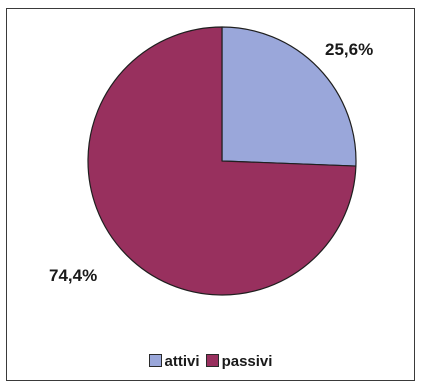 This screenshot has height=389, width=427. Describe the element at coordinates (289, 96) in the screenshot. I see `pie-slice-attivi` at that location.